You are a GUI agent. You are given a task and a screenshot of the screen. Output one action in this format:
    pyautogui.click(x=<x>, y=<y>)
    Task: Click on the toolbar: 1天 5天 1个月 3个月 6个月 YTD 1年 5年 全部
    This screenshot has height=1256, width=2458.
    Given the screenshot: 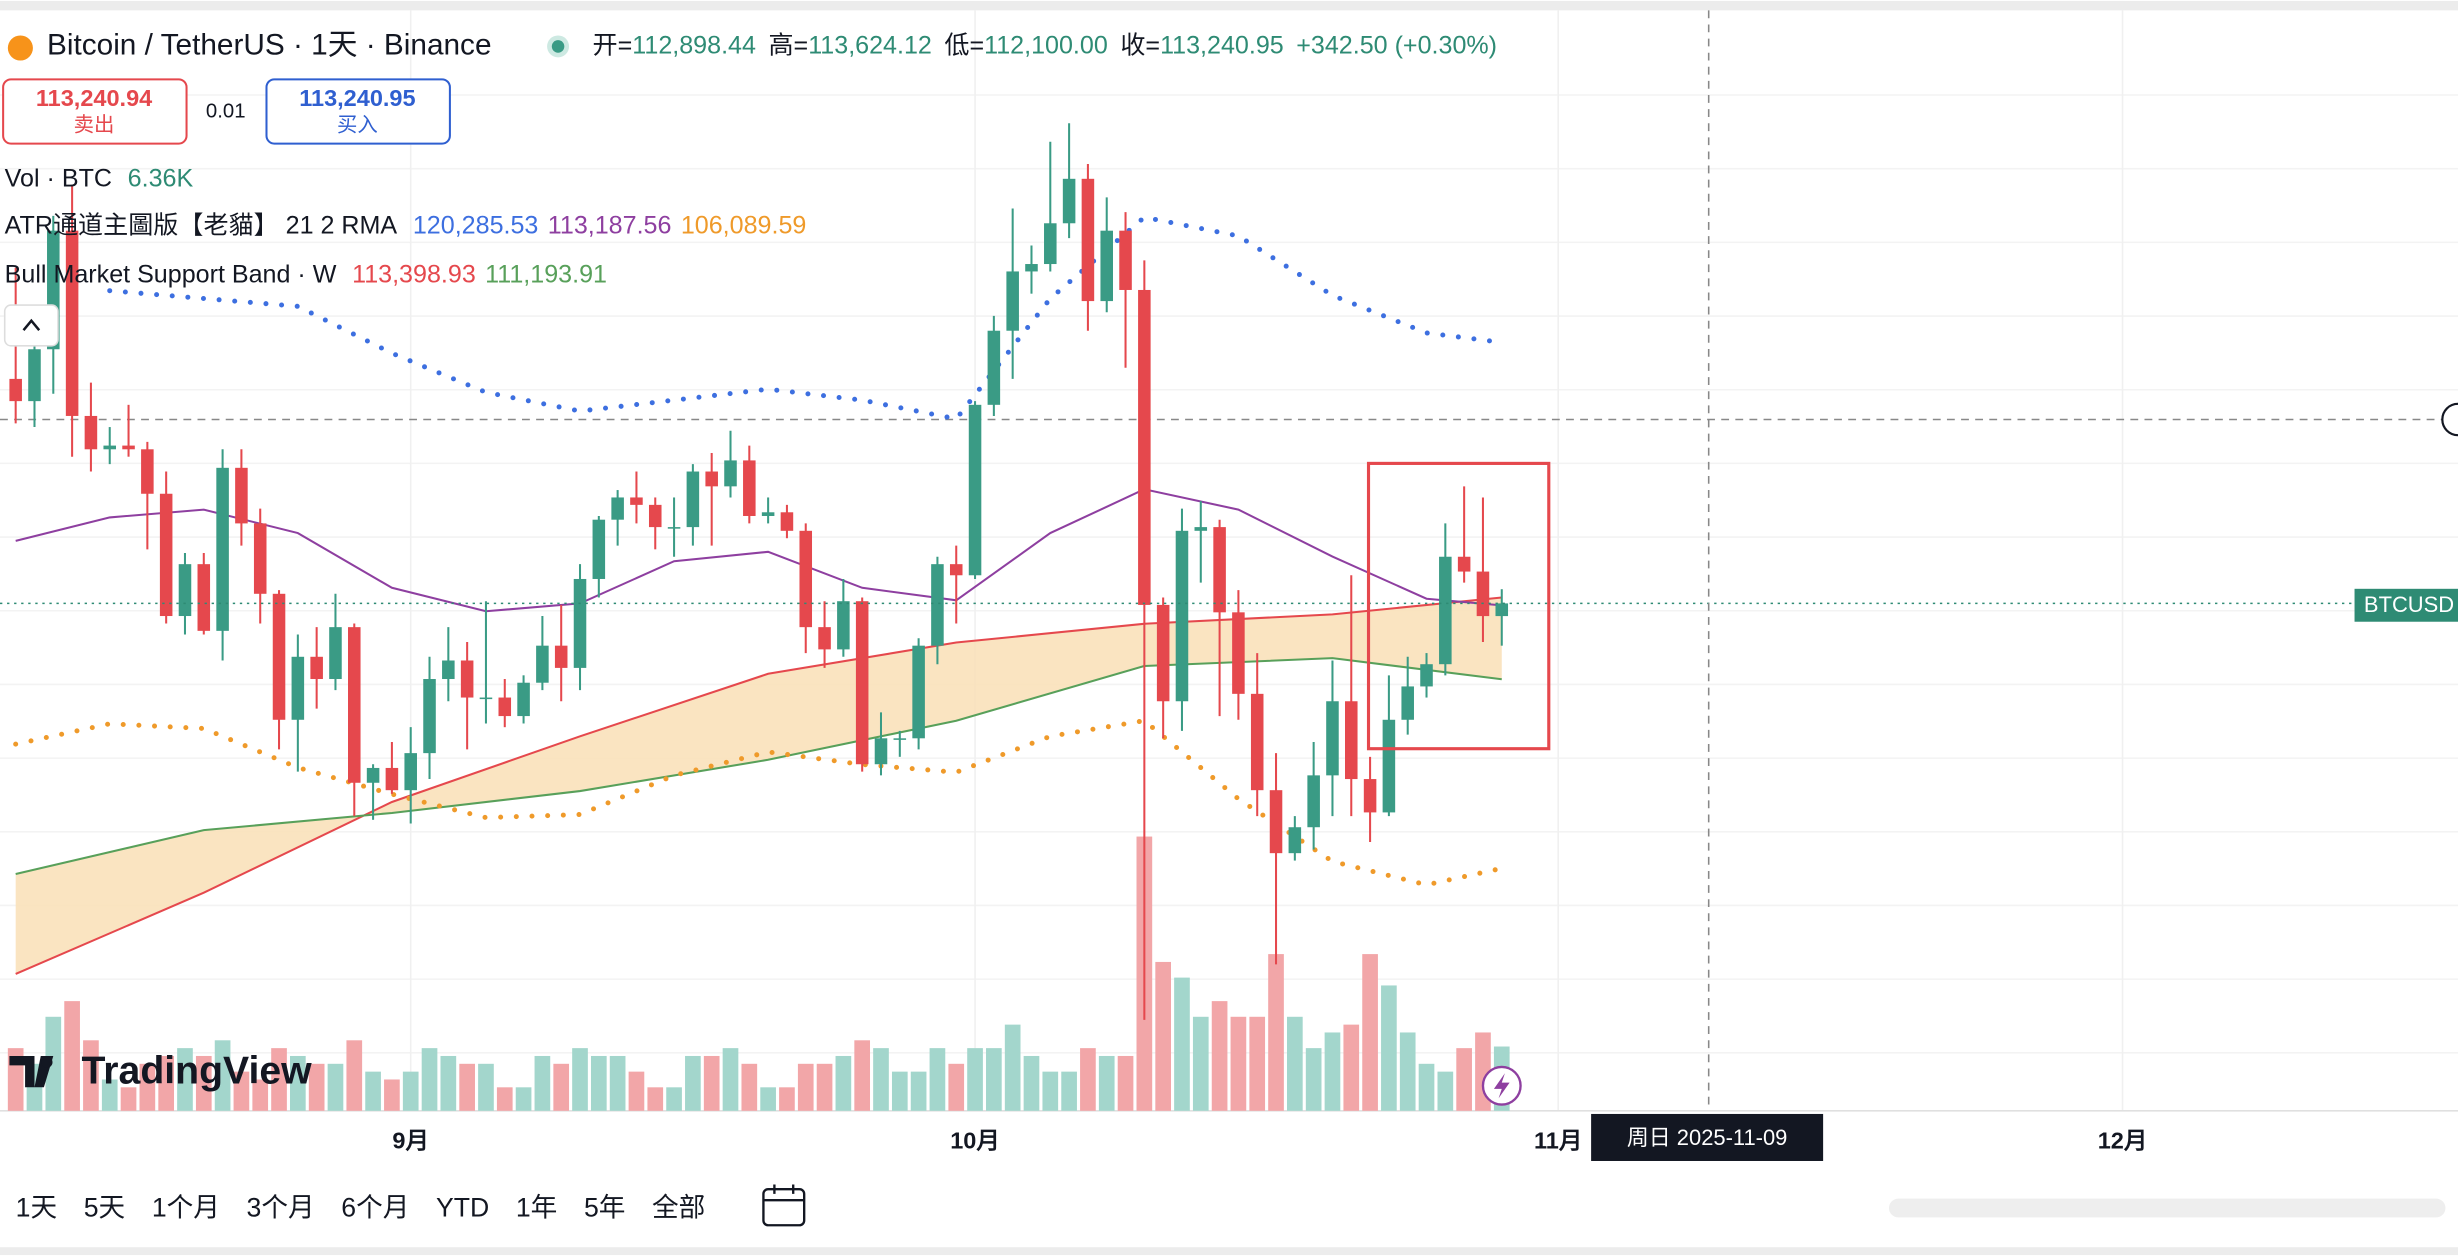 What is the action you would take?
    pyautogui.click(x=361, y=1208)
    